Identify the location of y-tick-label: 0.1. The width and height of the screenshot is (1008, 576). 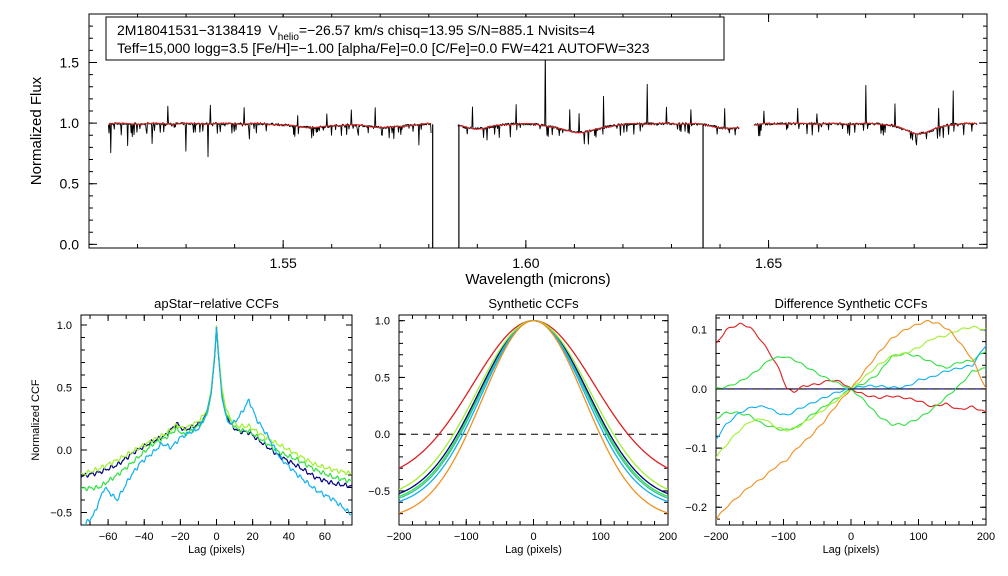
(699, 331).